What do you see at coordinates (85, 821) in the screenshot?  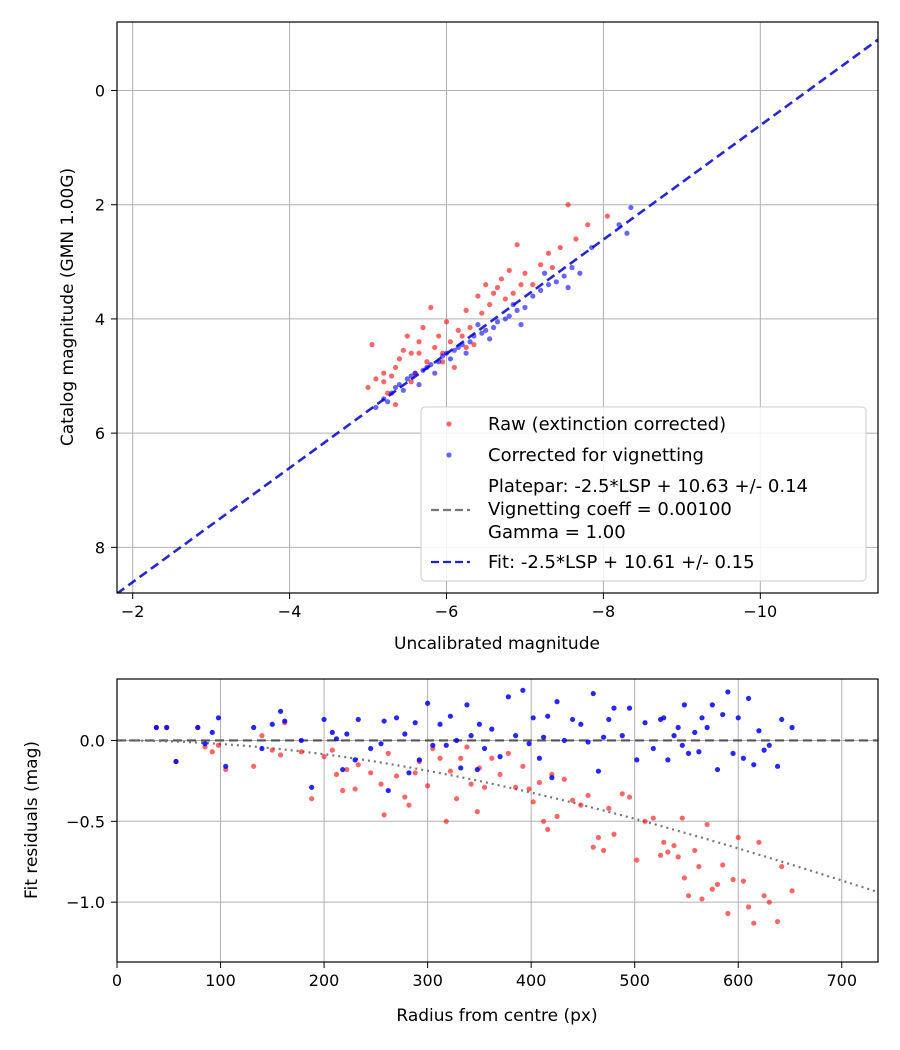 I see `bottom-y-tick-label: −0.5` at bounding box center [85, 821].